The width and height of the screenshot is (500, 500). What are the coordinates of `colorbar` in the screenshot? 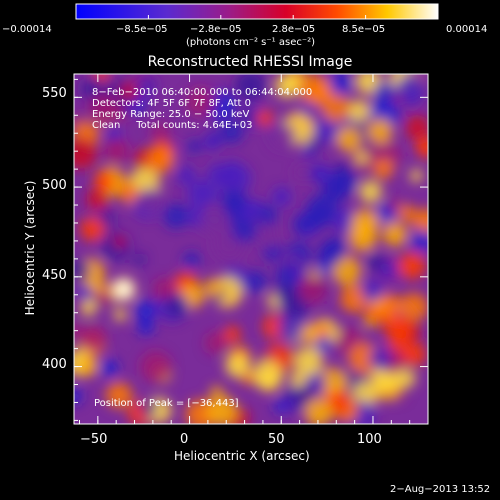 It's located at (257, 11).